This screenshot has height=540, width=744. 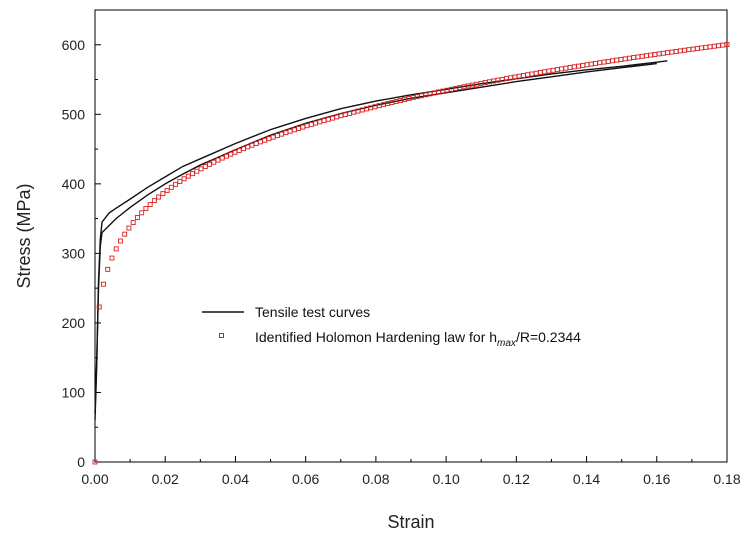 What do you see at coordinates (74, 392) in the screenshot?
I see `y-tick-label: 100` at bounding box center [74, 392].